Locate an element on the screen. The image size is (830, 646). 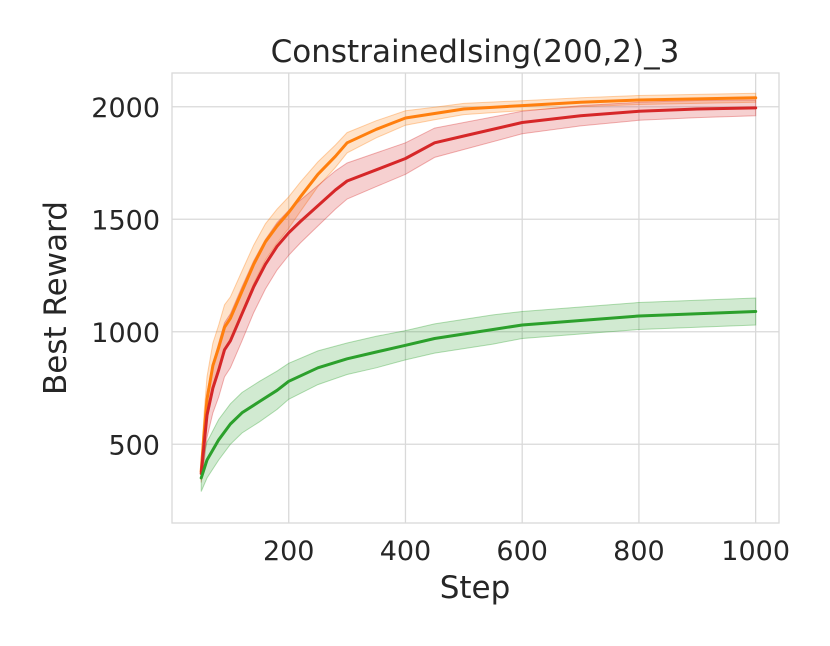
chart-title: ConstrainedIsing(200,2)_3 is located at coordinates (475, 52).